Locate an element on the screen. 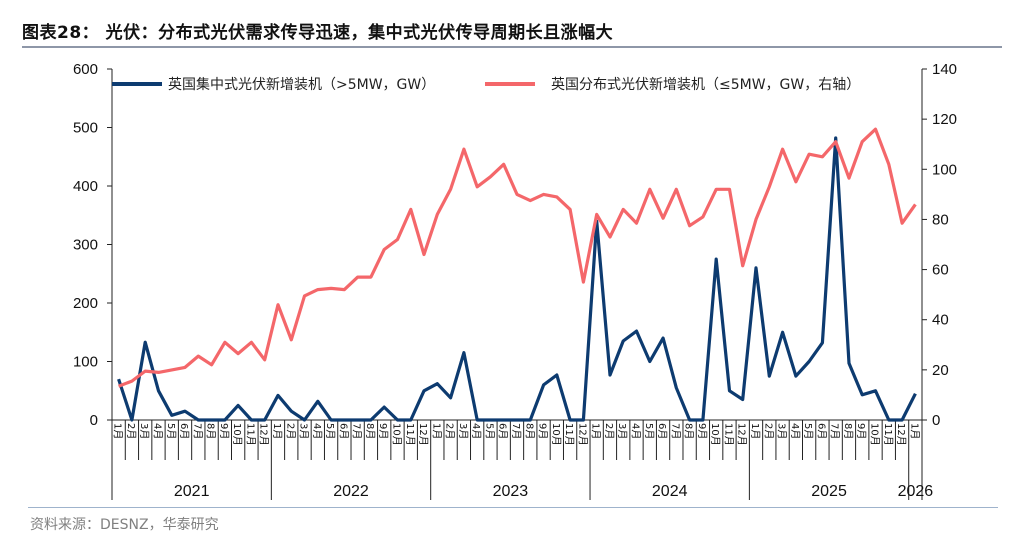 The width and height of the screenshot is (1024, 549). right-axis-tick-label: 80 is located at coordinates (940, 219).